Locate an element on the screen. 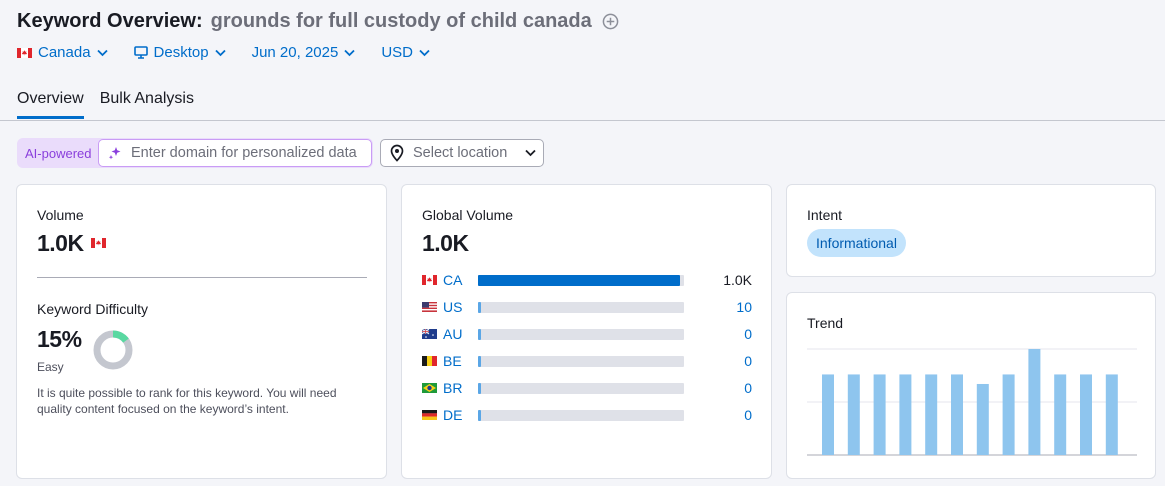  country-row-br: BR 0 is located at coordinates (587, 388).